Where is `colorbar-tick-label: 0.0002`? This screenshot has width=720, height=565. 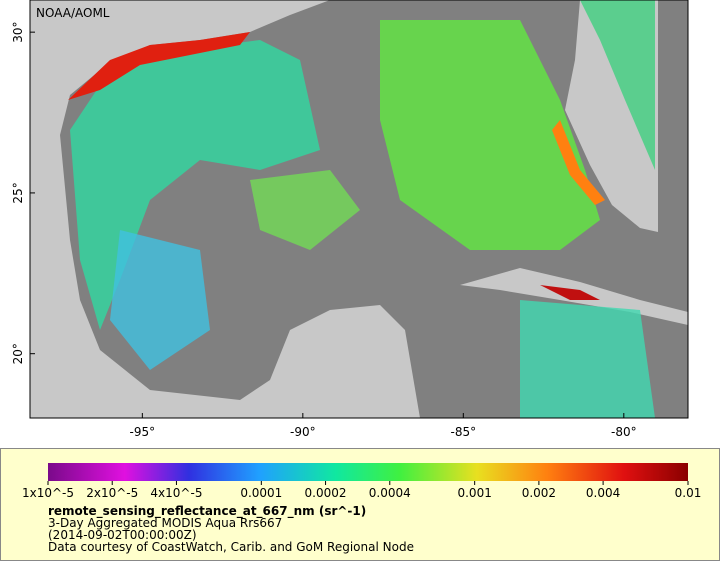 colorbar-tick-label: 0.0002 is located at coordinates (326, 493).